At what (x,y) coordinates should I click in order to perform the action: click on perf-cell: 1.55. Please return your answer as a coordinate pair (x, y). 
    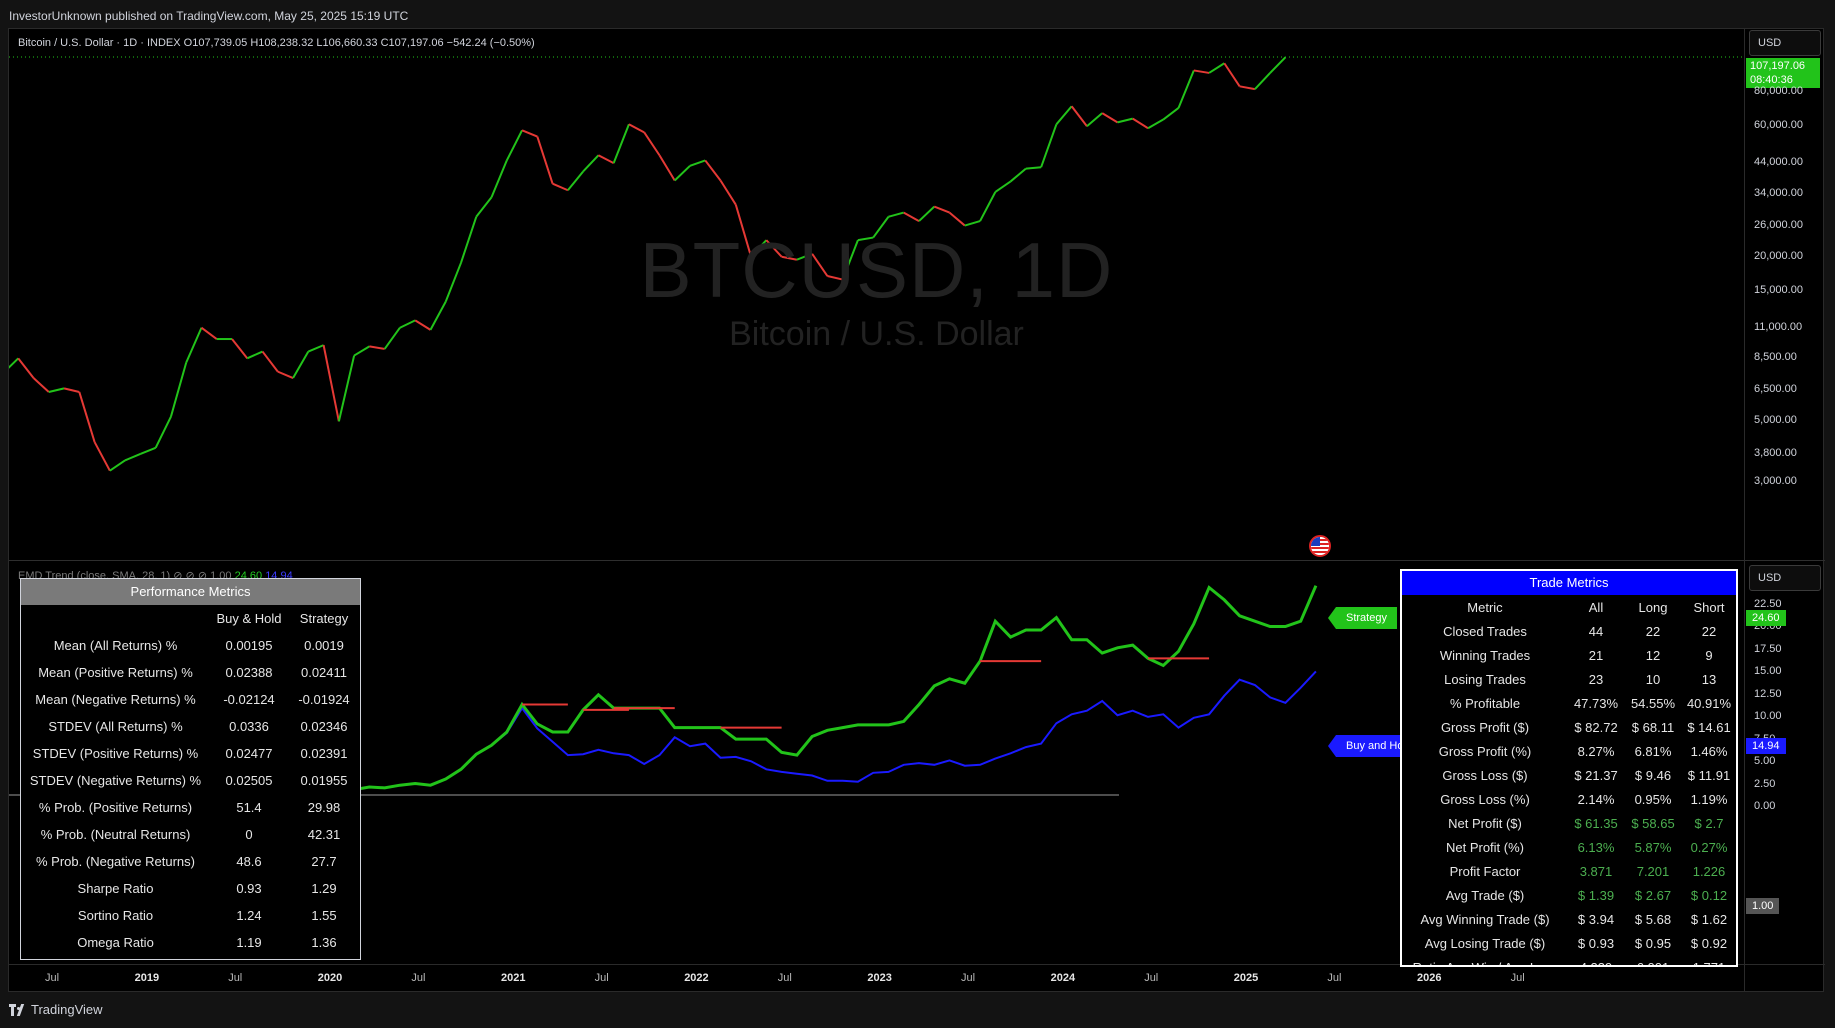
    Looking at the image, I should click on (324, 915).